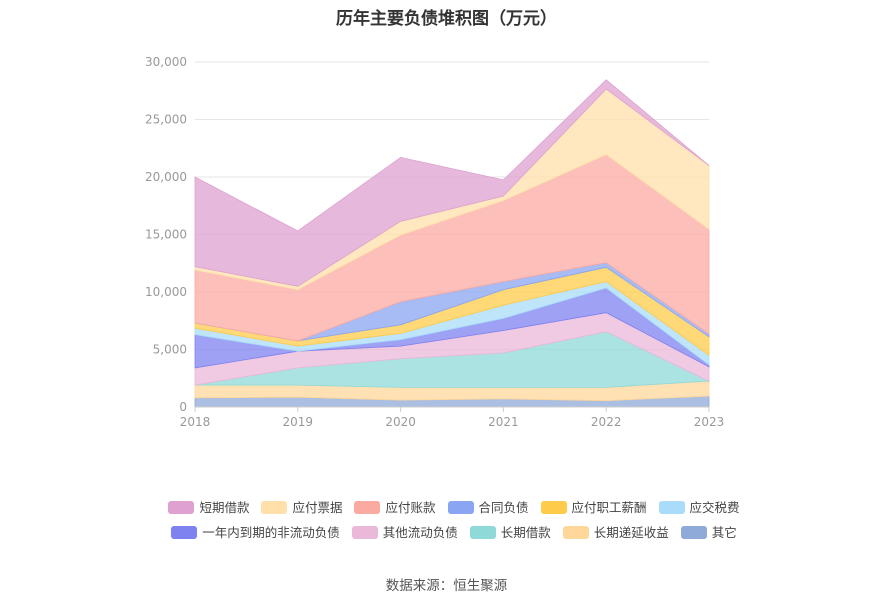  What do you see at coordinates (298, 422) in the screenshot?
I see `x-tick-label: 2019` at bounding box center [298, 422].